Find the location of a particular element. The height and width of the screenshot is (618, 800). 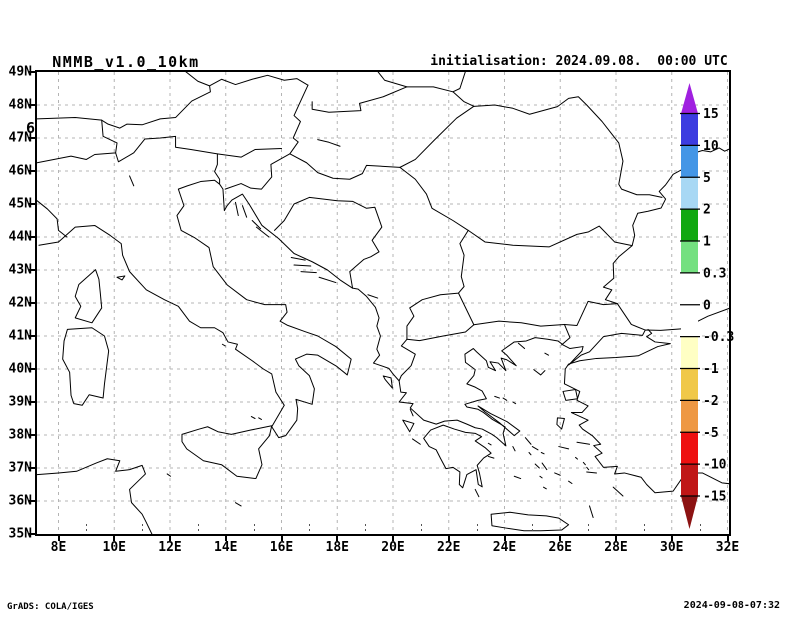

lat-tick-label: 44N is located at coordinates (20, 237).